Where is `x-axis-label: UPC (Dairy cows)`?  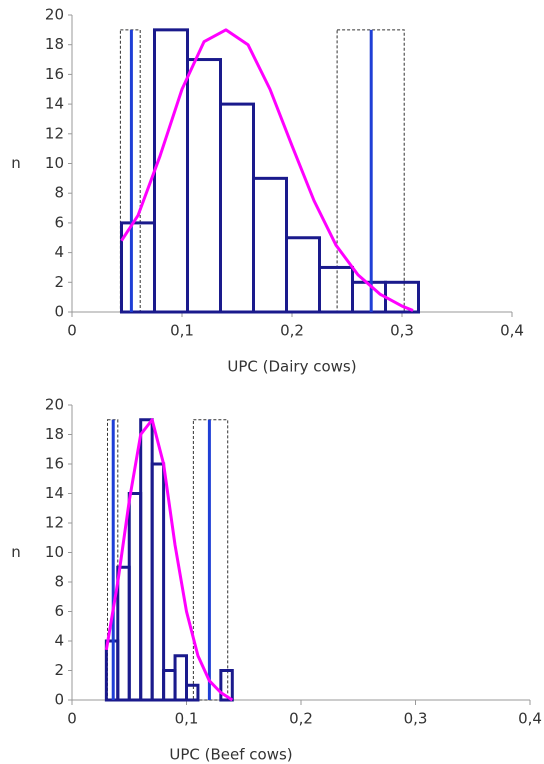 x-axis-label: UPC (Dairy cows) is located at coordinates (291, 367).